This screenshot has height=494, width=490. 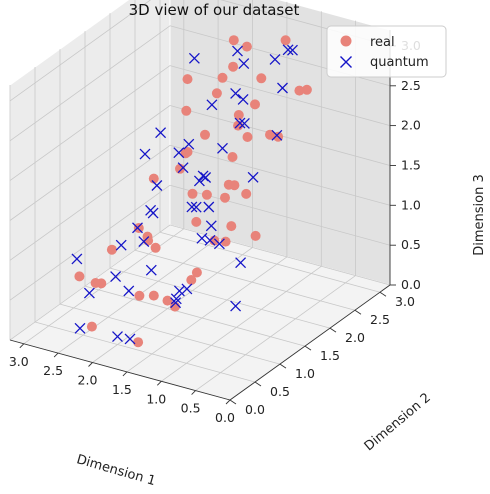 What do you see at coordinates (122, 389) in the screenshot?
I see `x-tick-label-3: 1.5` at bounding box center [122, 389].